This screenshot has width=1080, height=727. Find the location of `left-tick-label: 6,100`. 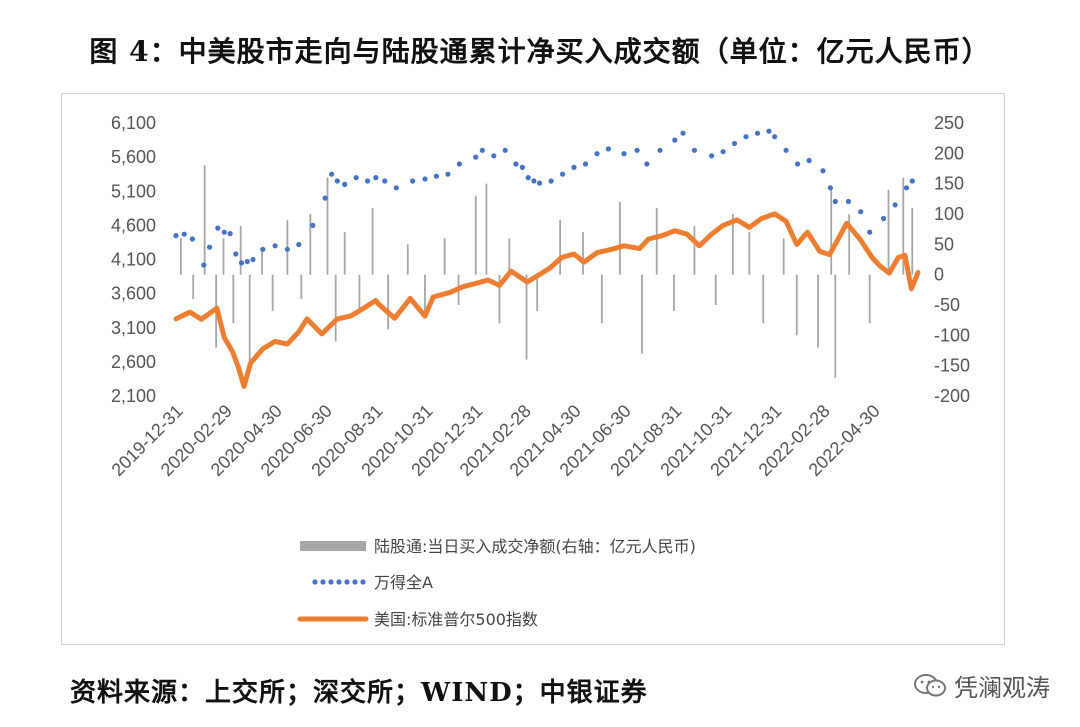

left-tick-label: 6,100 is located at coordinates (133, 123).